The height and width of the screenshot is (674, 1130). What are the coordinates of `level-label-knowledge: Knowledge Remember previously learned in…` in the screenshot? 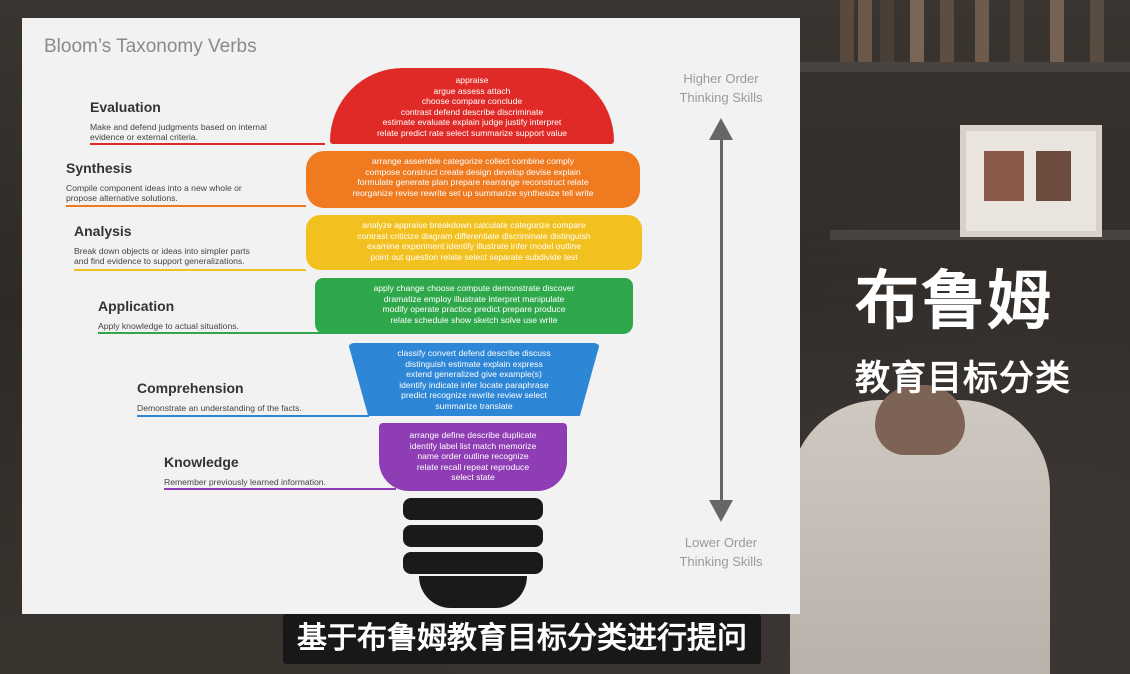 It's located at (245, 470).